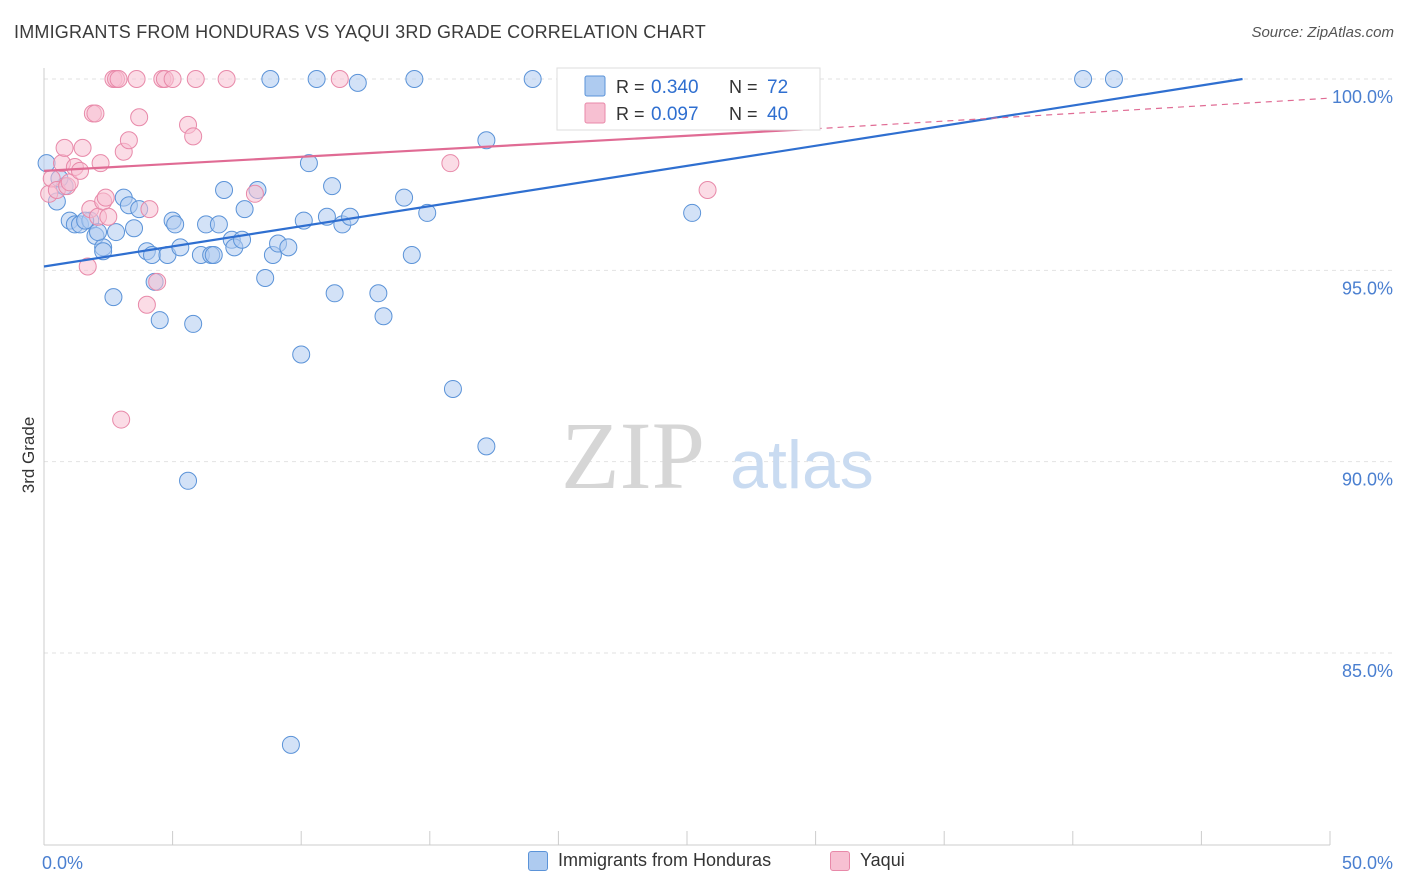  Describe the element at coordinates (595, 86) in the screenshot. I see `legend-swatch-honduras` at that location.